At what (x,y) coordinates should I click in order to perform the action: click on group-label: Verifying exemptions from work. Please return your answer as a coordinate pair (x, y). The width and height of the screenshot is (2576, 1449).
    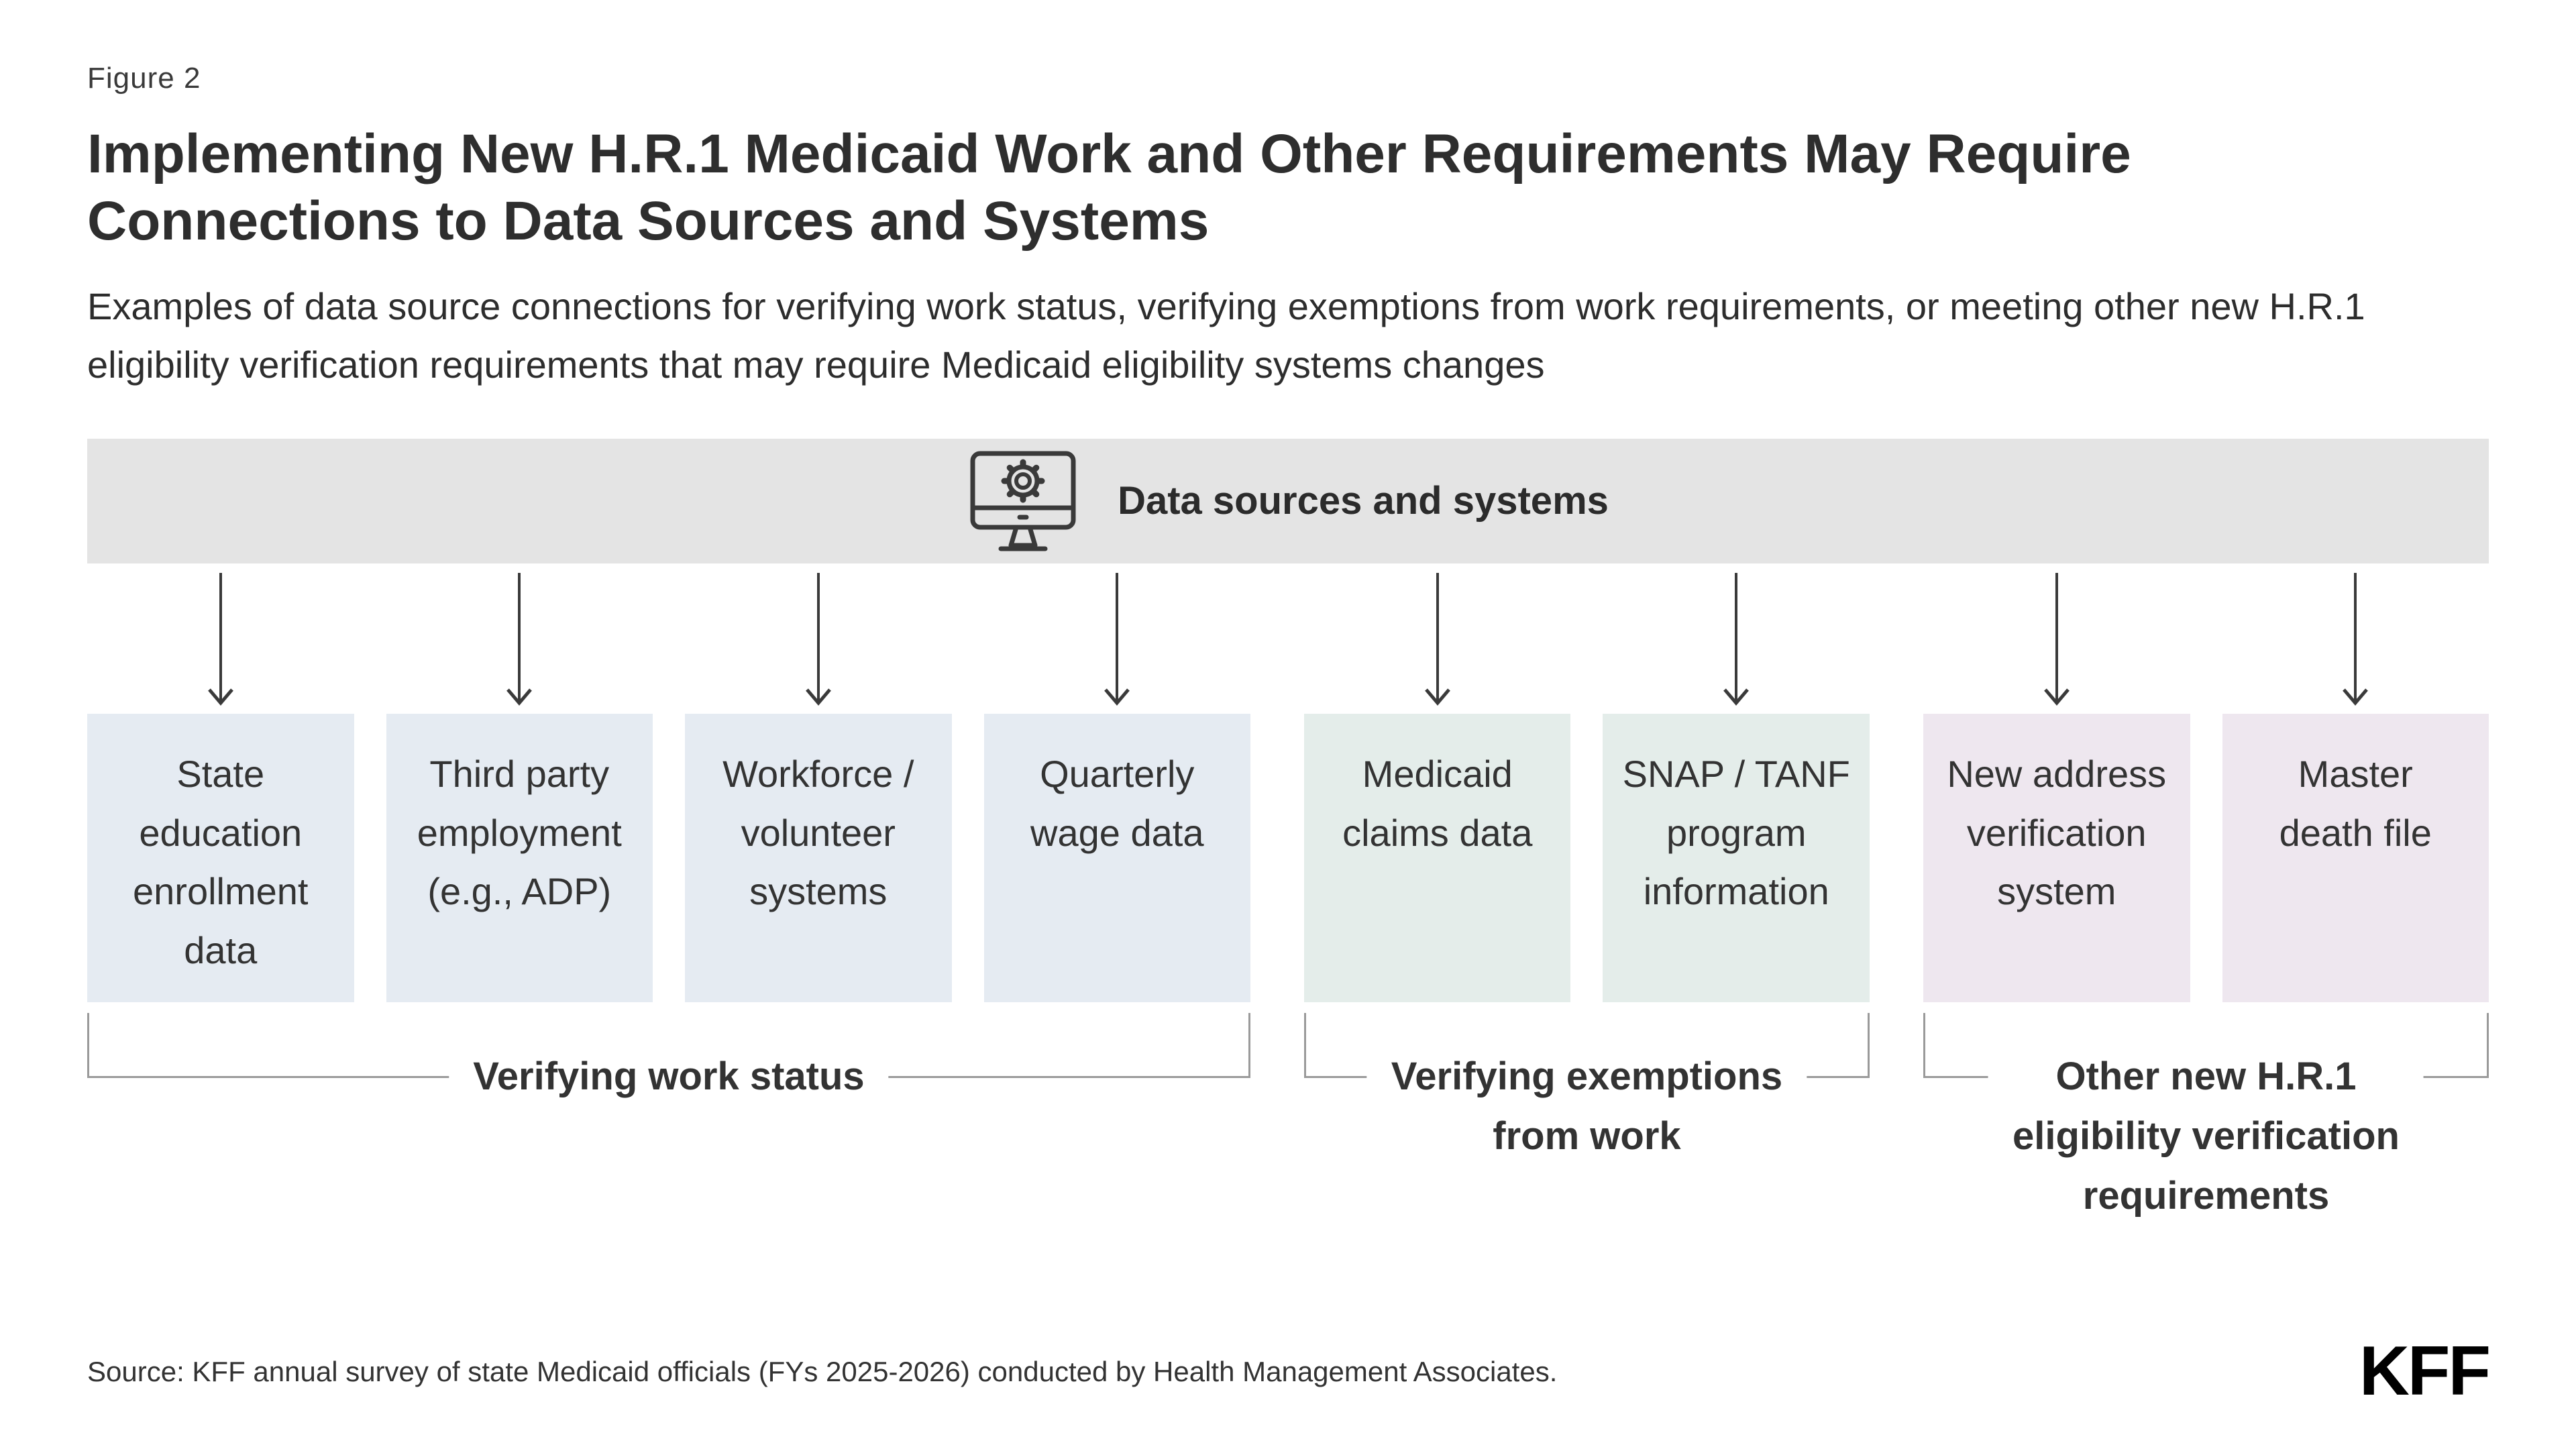
    Looking at the image, I should click on (1586, 1106).